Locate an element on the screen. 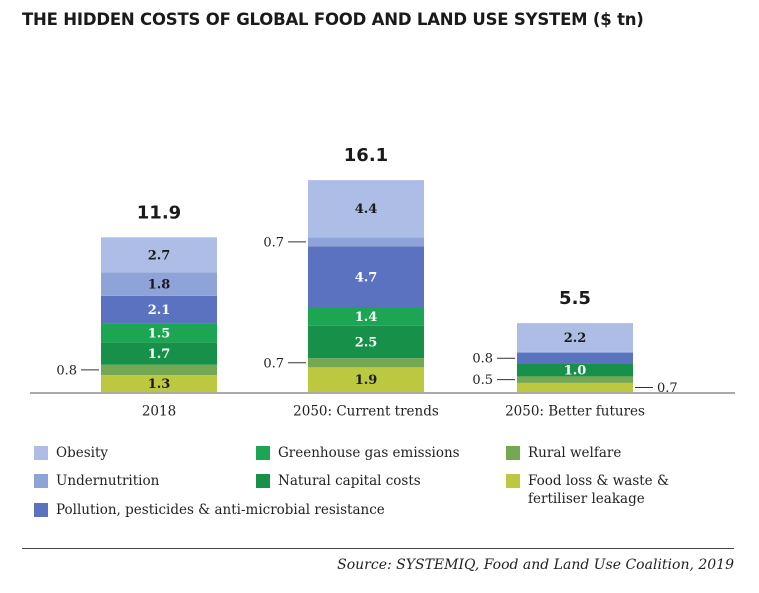 This screenshot has width=759, height=593. segment-label: 4.4 is located at coordinates (366, 209).